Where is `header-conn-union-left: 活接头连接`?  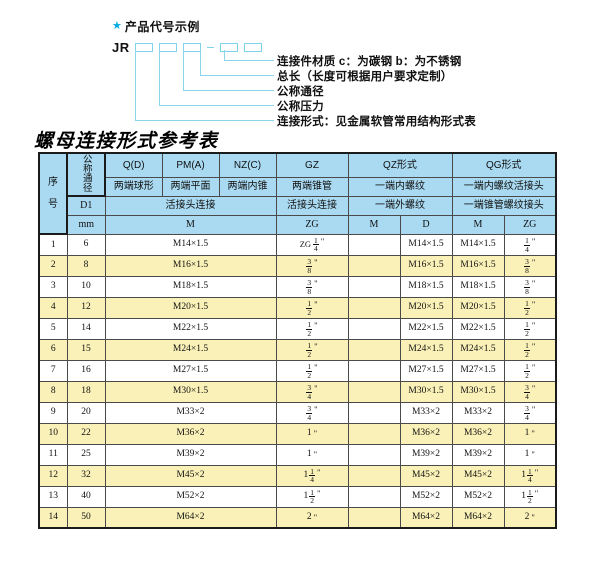
header-conn-union-left: 活接头连接 is located at coordinates (190, 205).